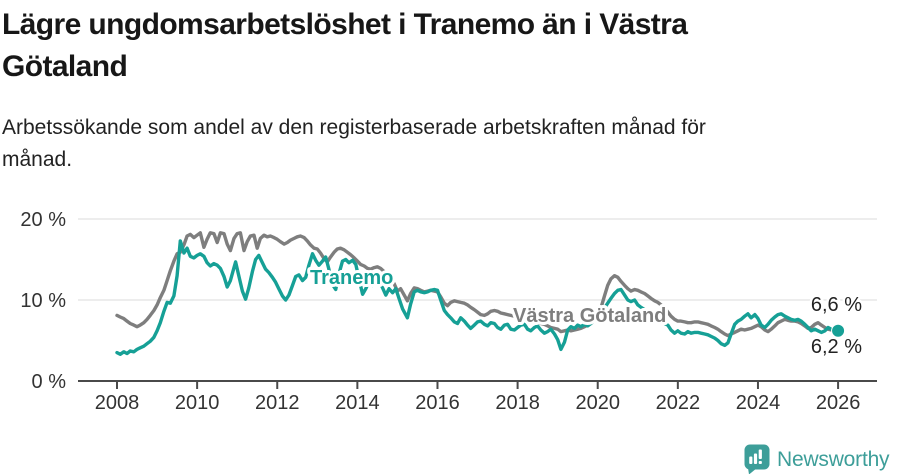  Describe the element at coordinates (49, 382) in the screenshot. I see `y-tick-label: 0 %` at that location.